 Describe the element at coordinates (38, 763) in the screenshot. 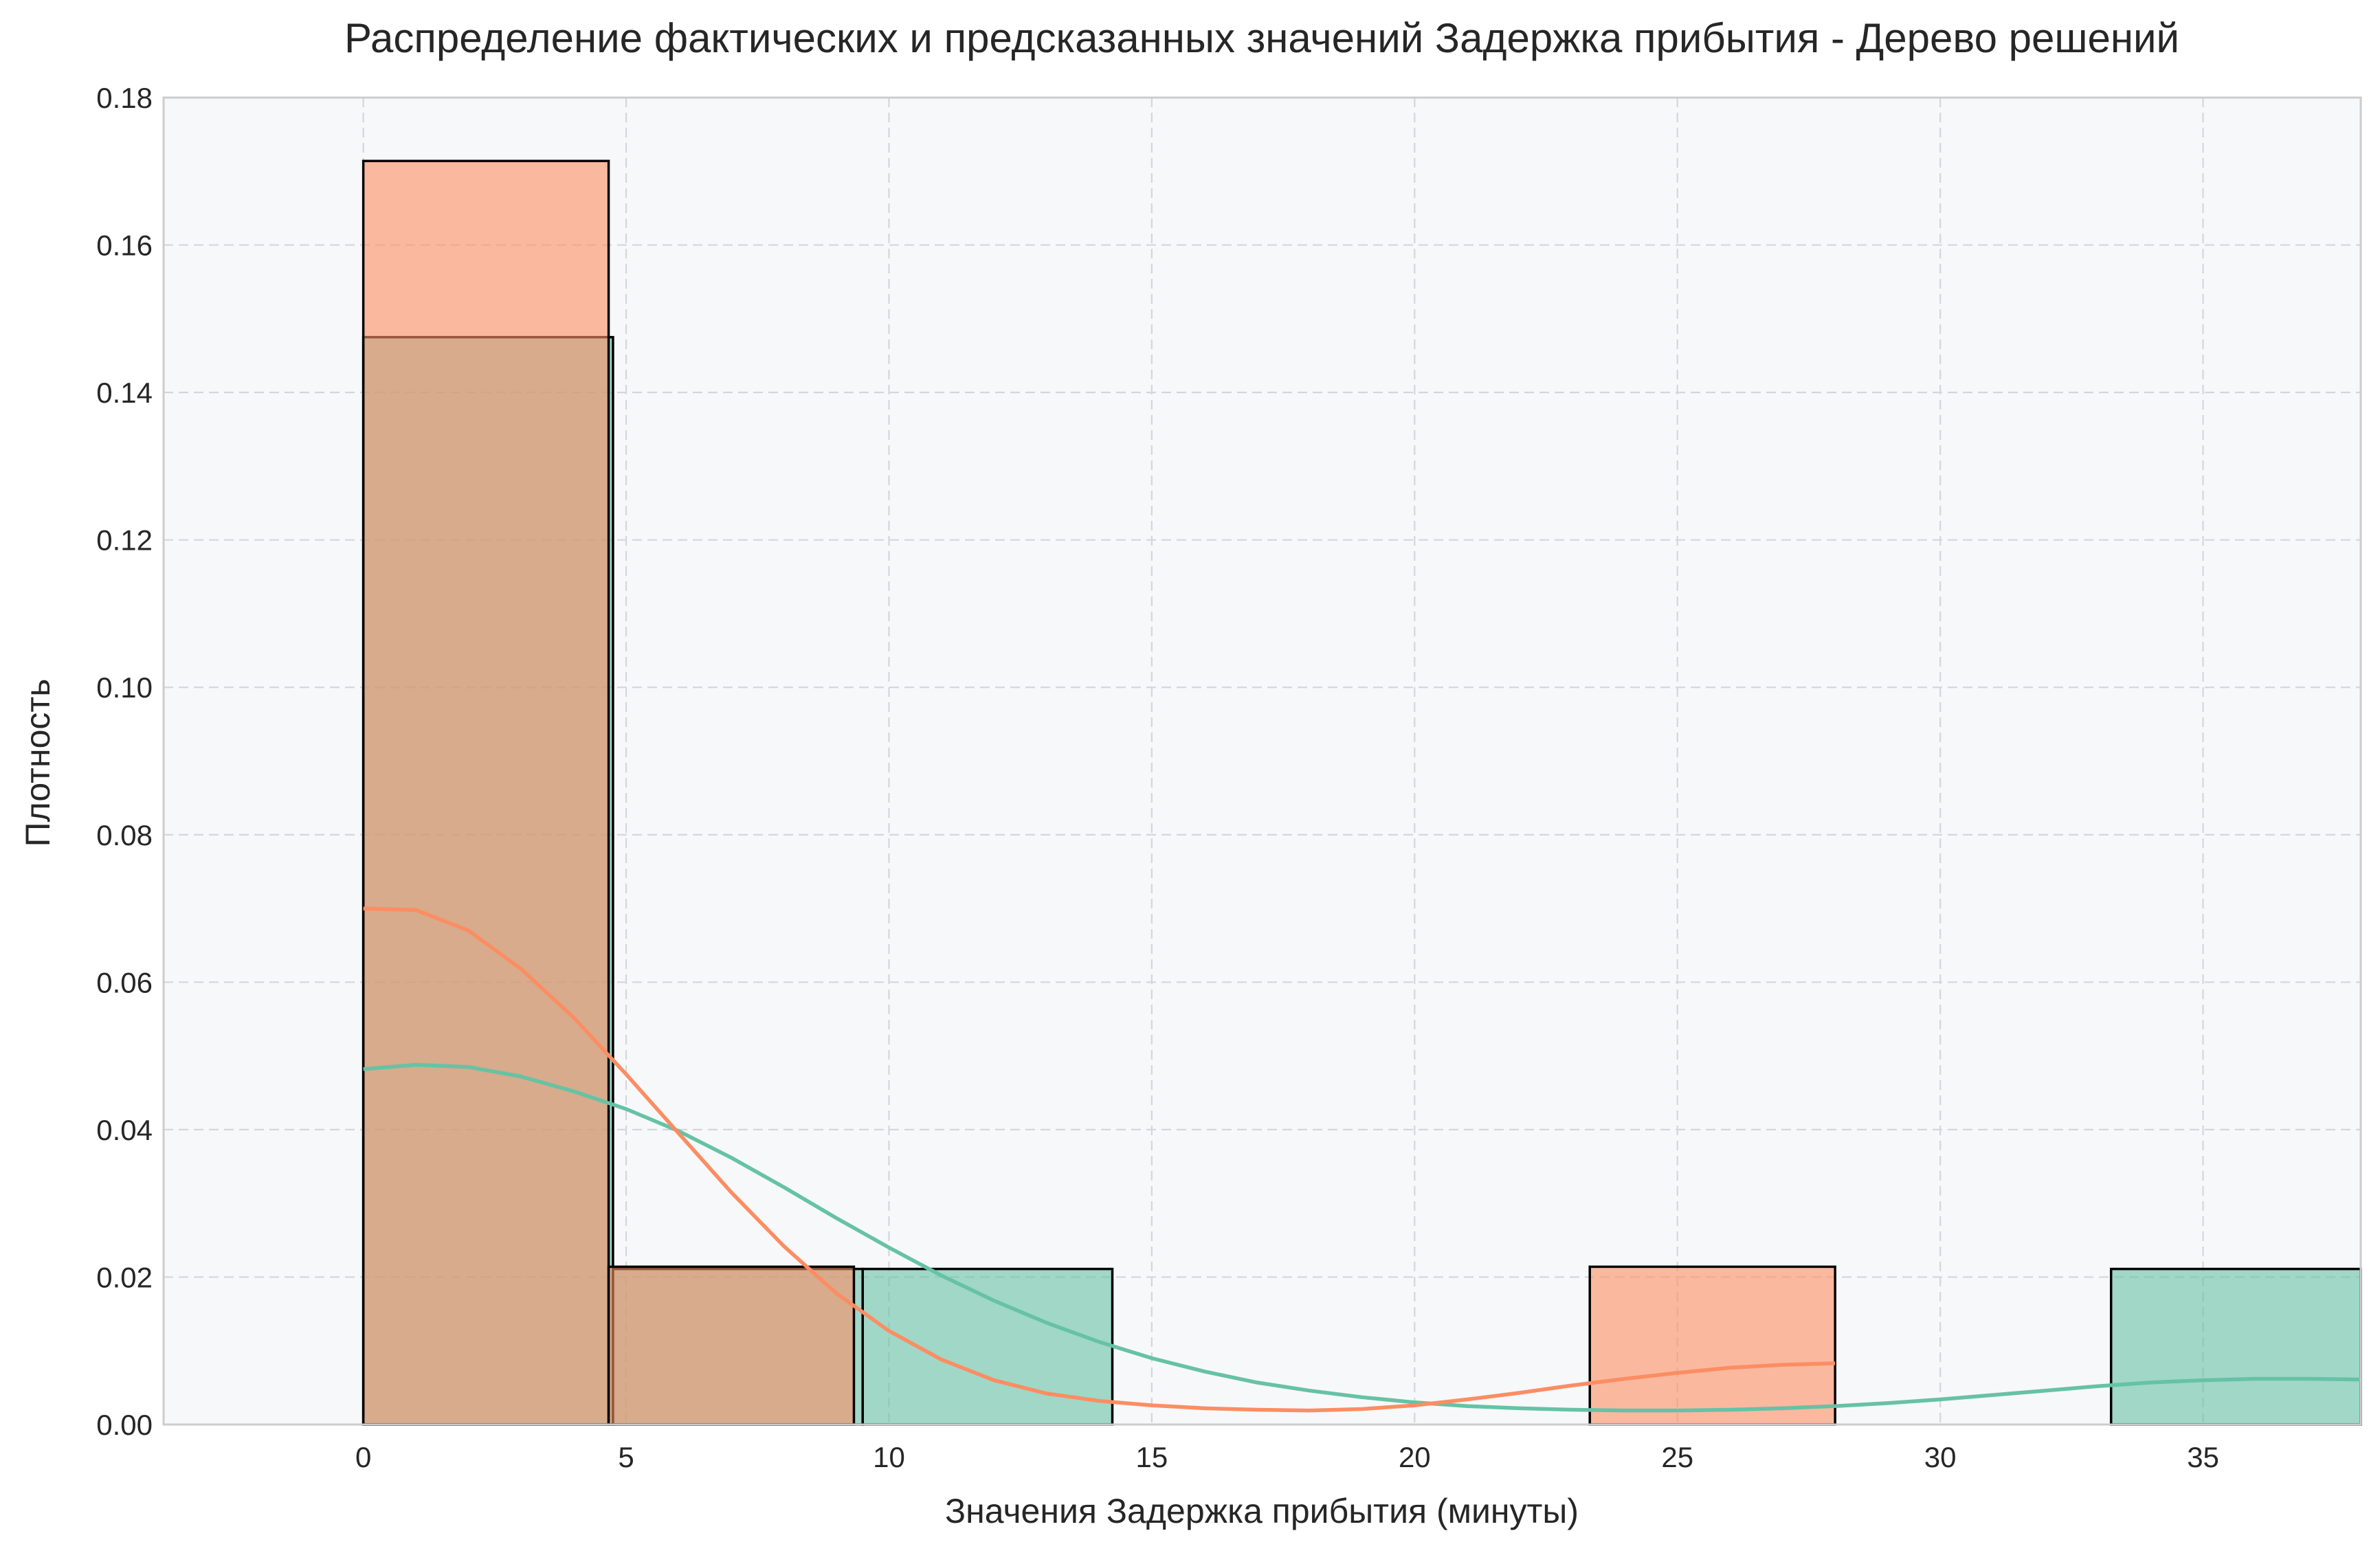

I see `y-axis-label: Плотность` at that location.